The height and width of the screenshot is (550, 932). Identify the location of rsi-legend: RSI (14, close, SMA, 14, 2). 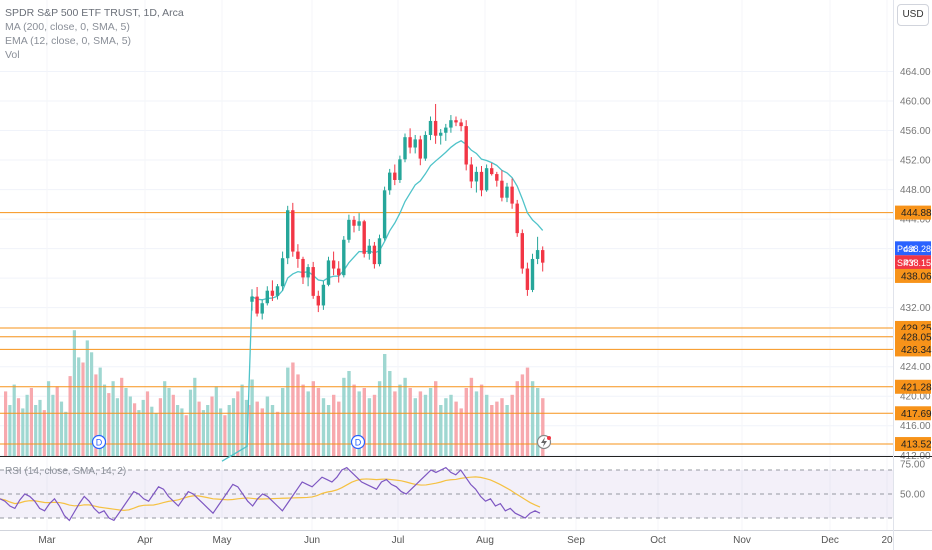
(66, 471).